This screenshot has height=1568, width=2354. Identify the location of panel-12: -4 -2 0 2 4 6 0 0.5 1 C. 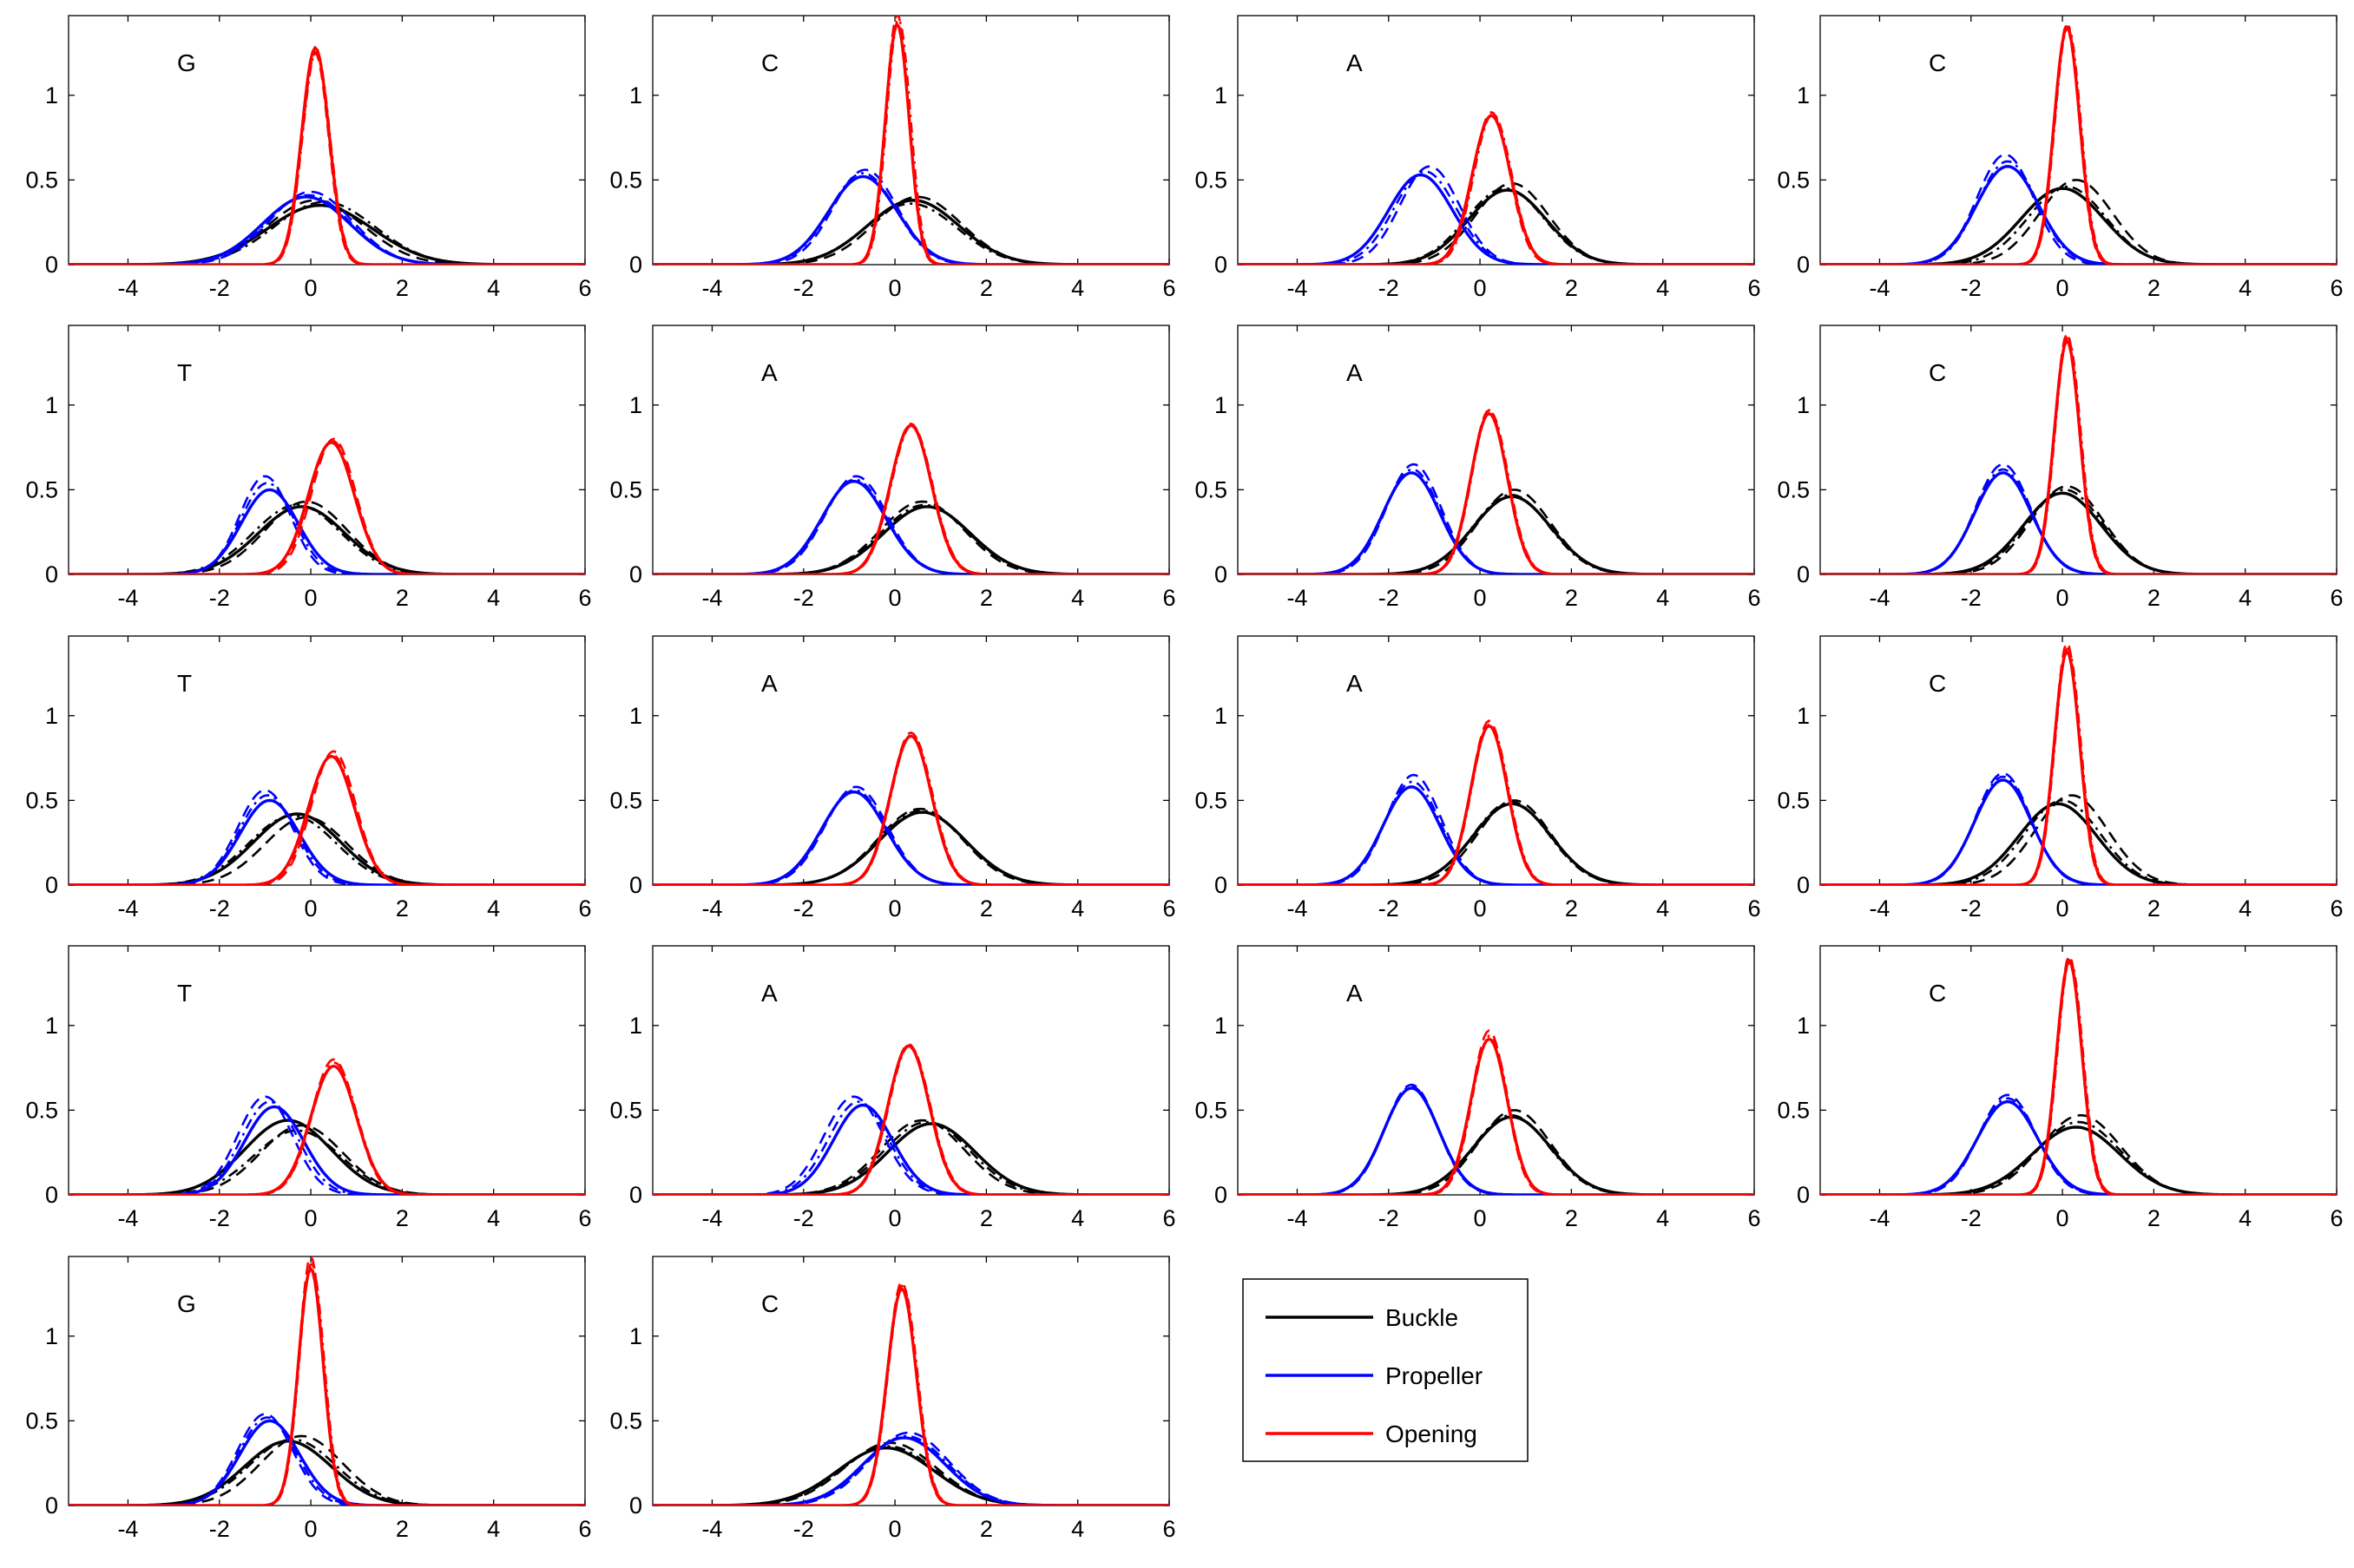
(2061, 778).